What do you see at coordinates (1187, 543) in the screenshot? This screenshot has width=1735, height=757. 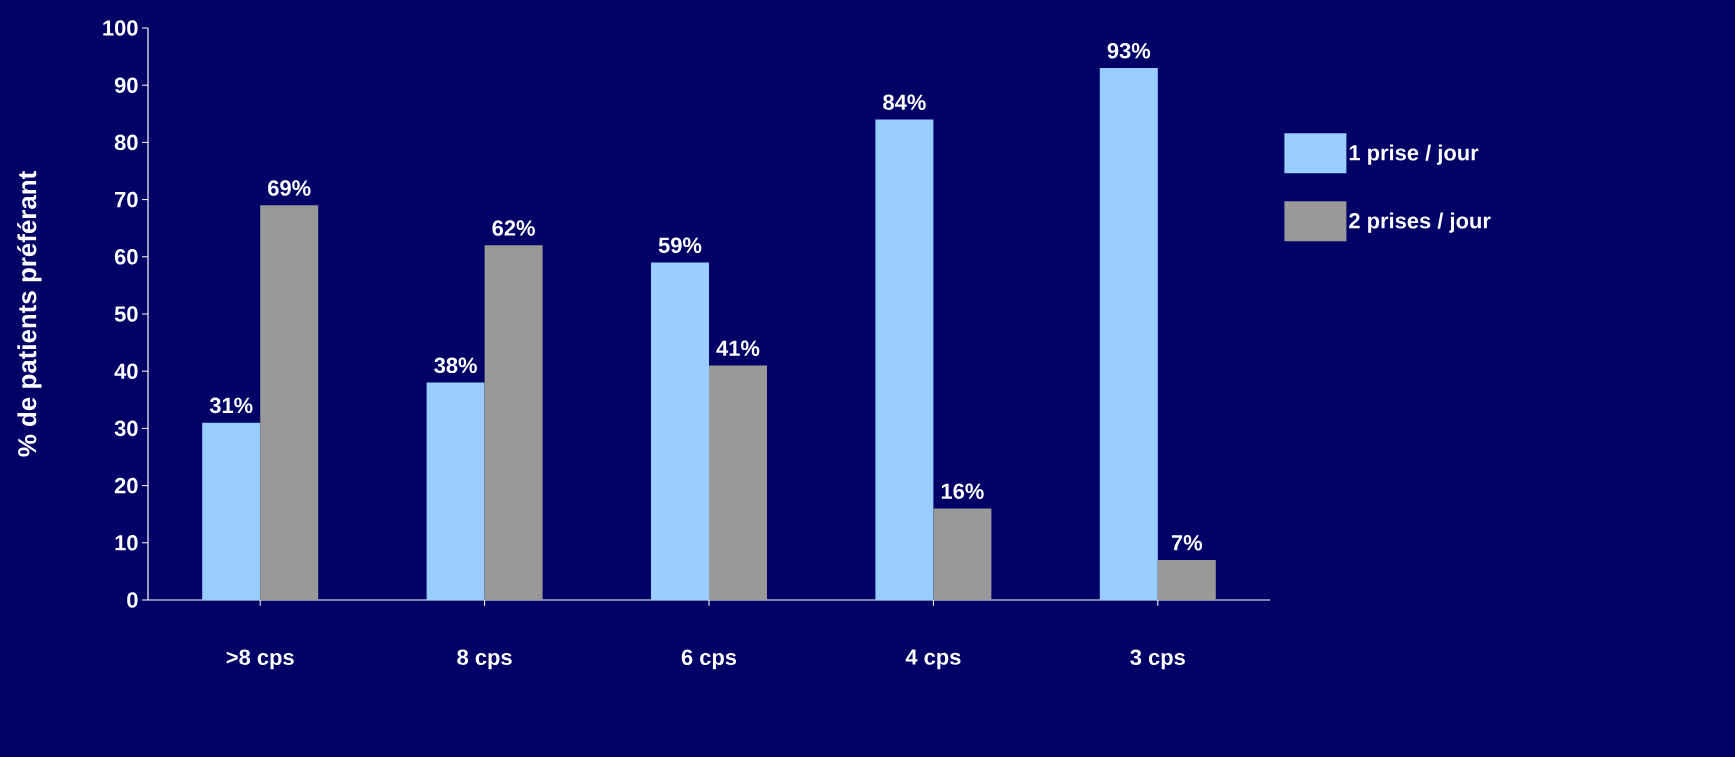 I see `data-label: 7%` at bounding box center [1187, 543].